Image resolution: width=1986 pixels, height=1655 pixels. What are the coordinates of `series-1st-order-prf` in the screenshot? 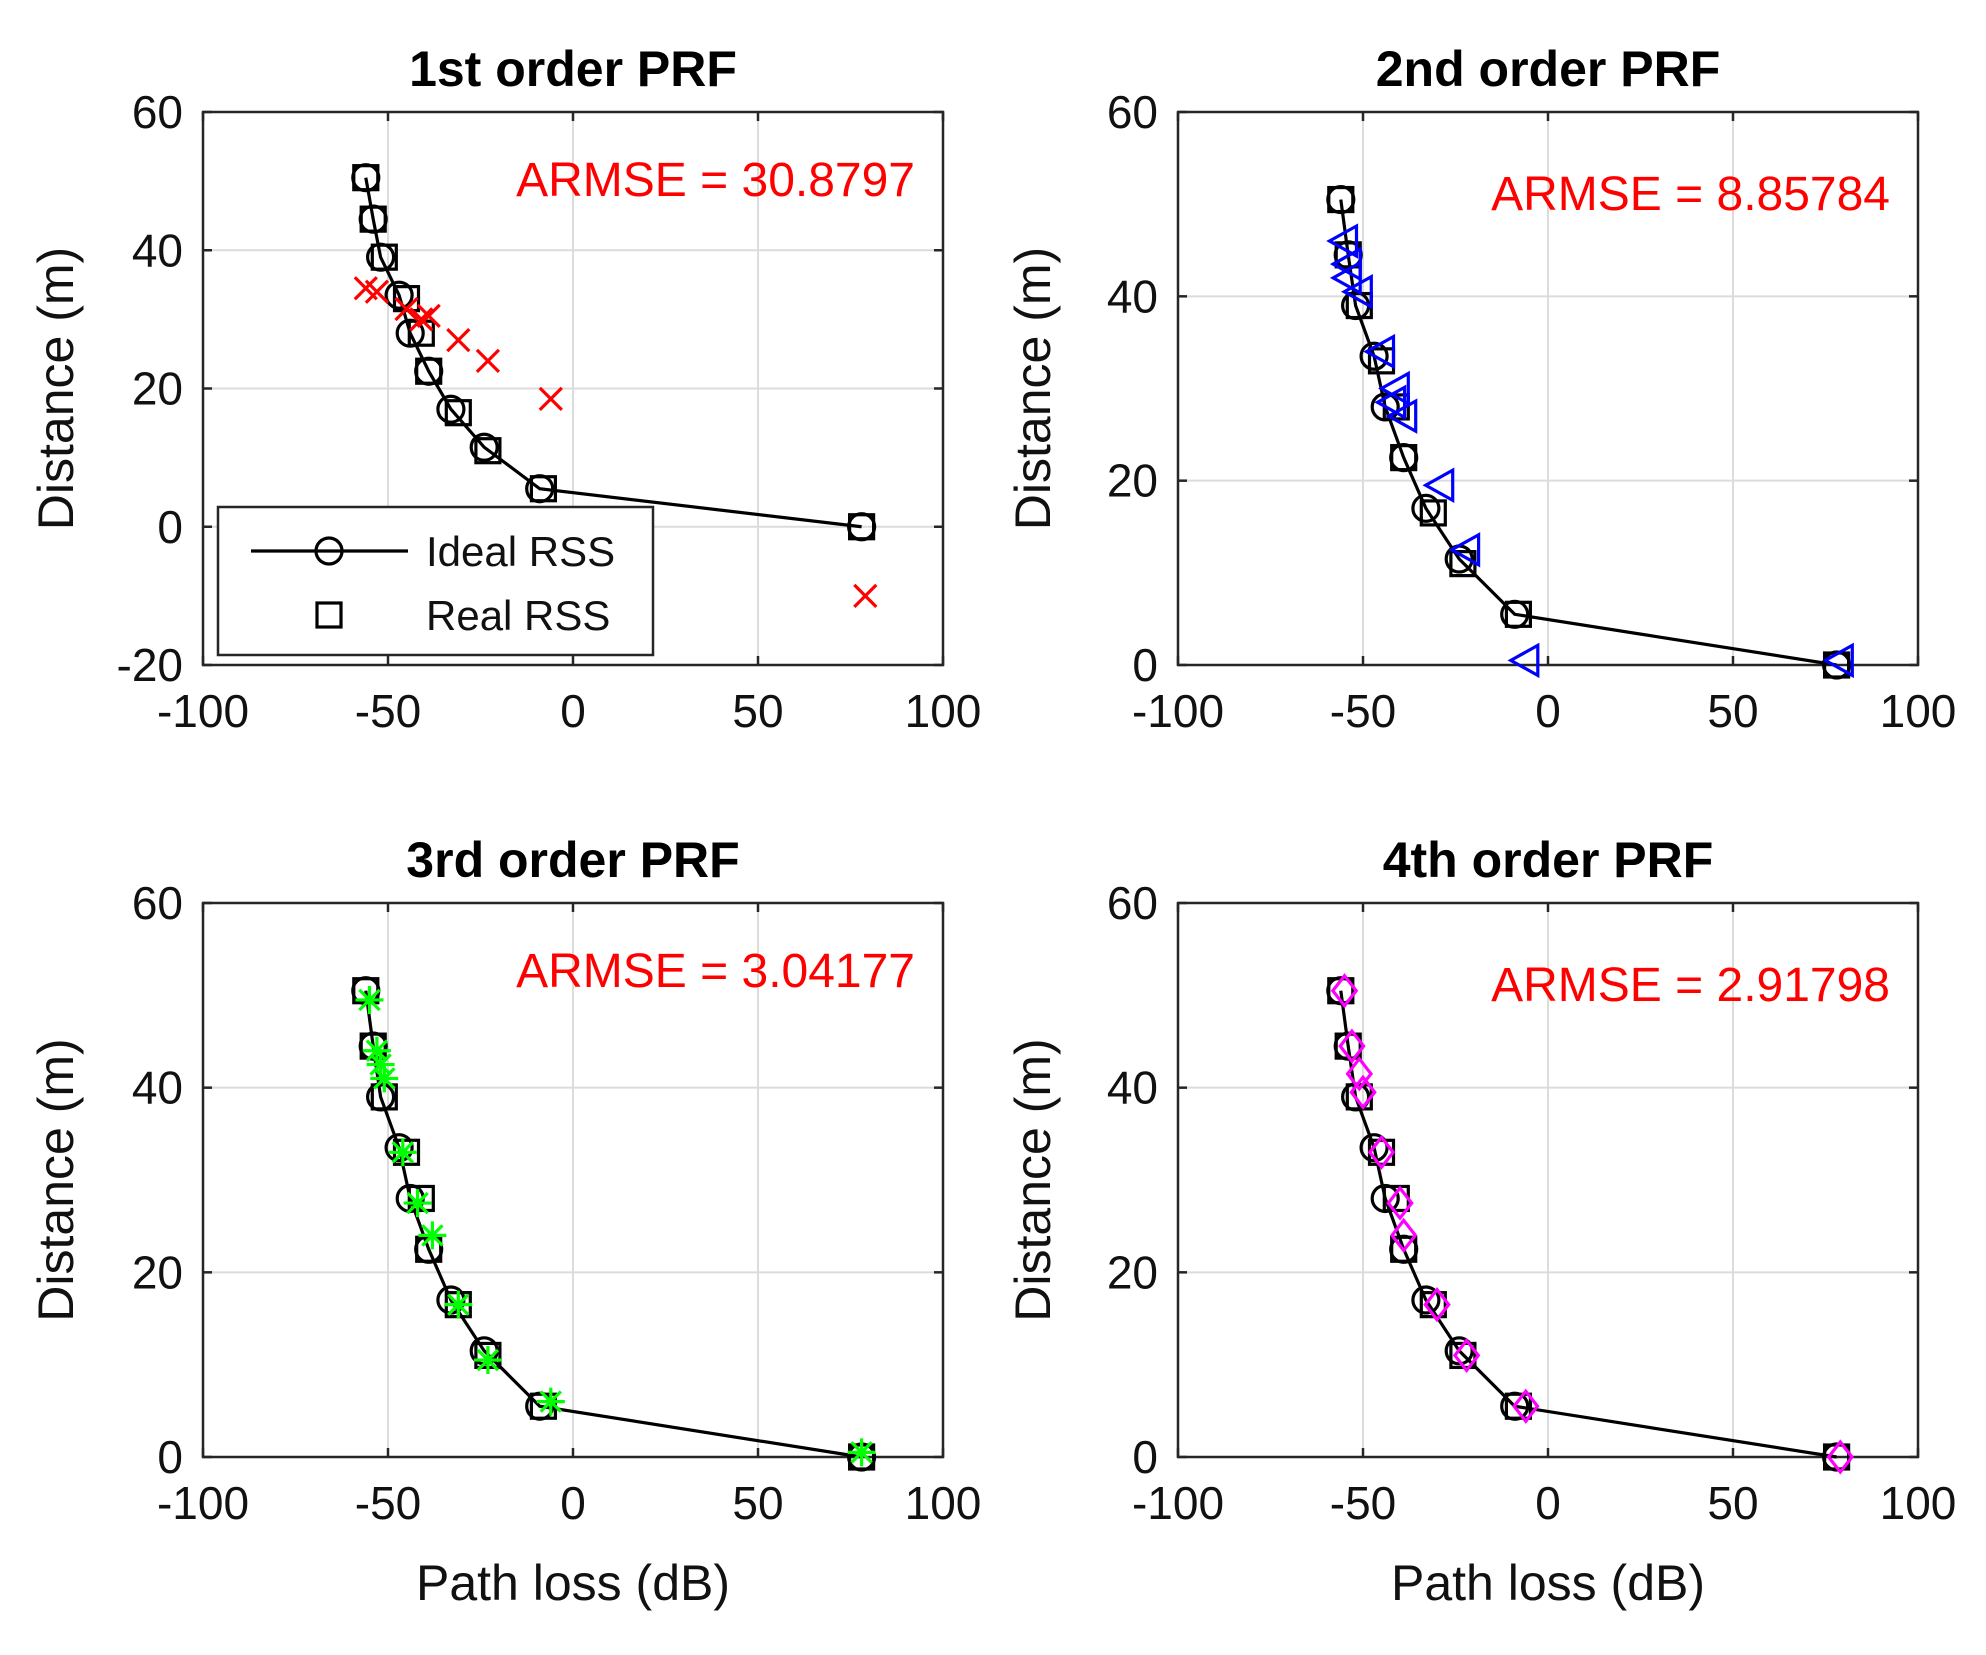 It's located at (615, 442).